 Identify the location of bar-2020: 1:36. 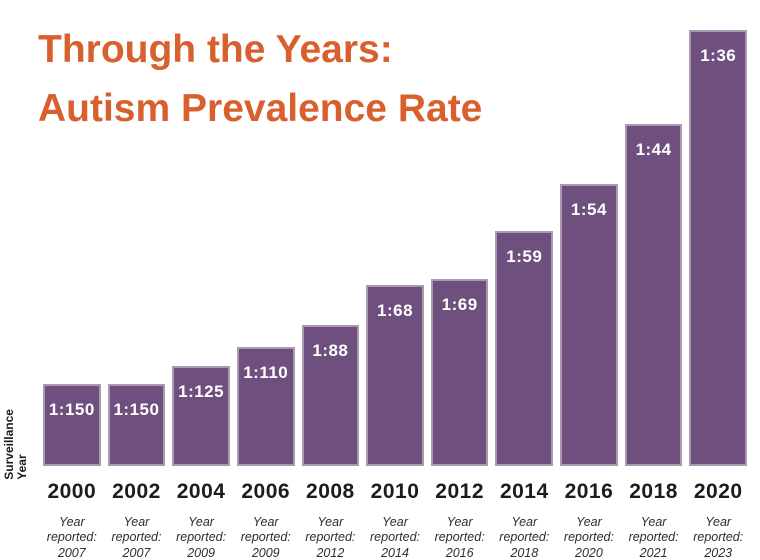
(718, 248).